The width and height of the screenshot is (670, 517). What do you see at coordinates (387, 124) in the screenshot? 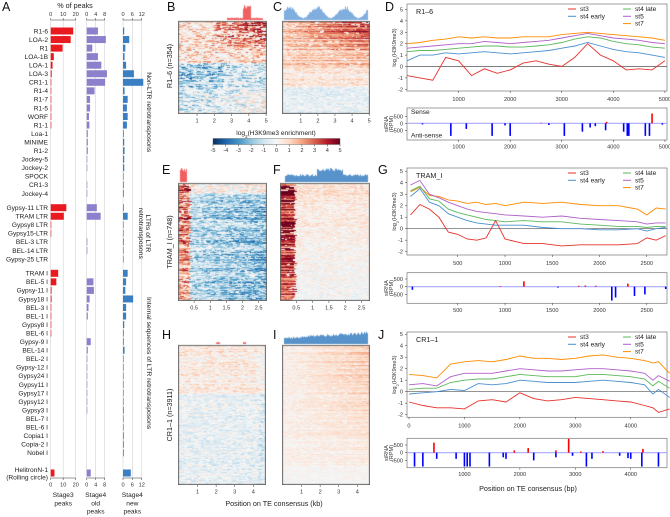
I see `sirna-y-axis-label: siRNA` at bounding box center [387, 124].